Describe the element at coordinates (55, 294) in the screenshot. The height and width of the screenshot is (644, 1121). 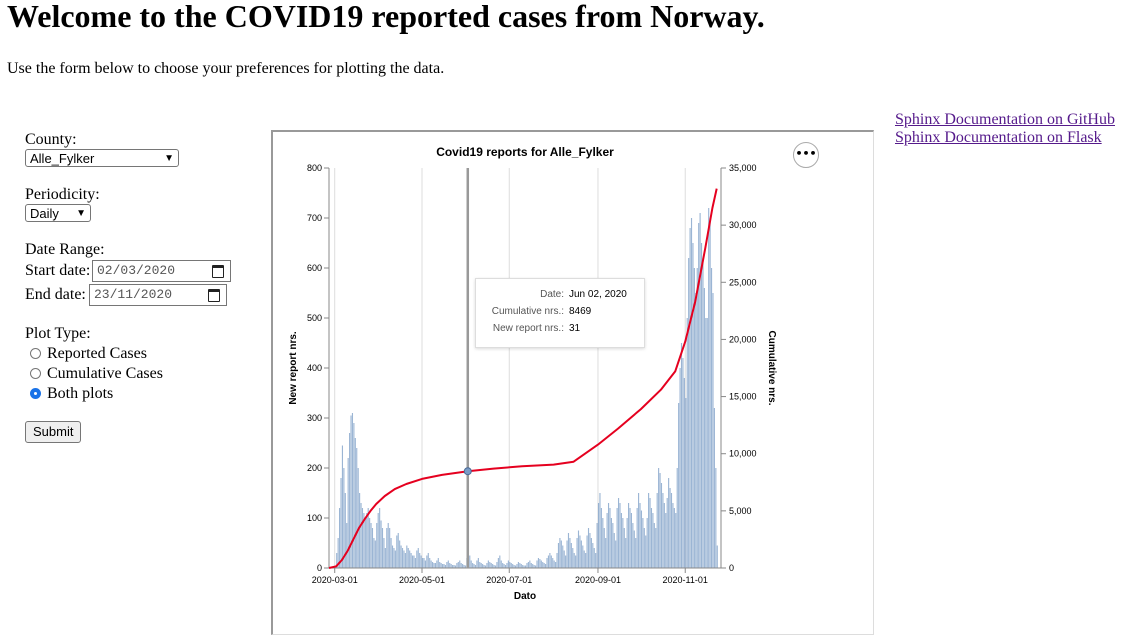
I see `end-date-label: End date:` at that location.